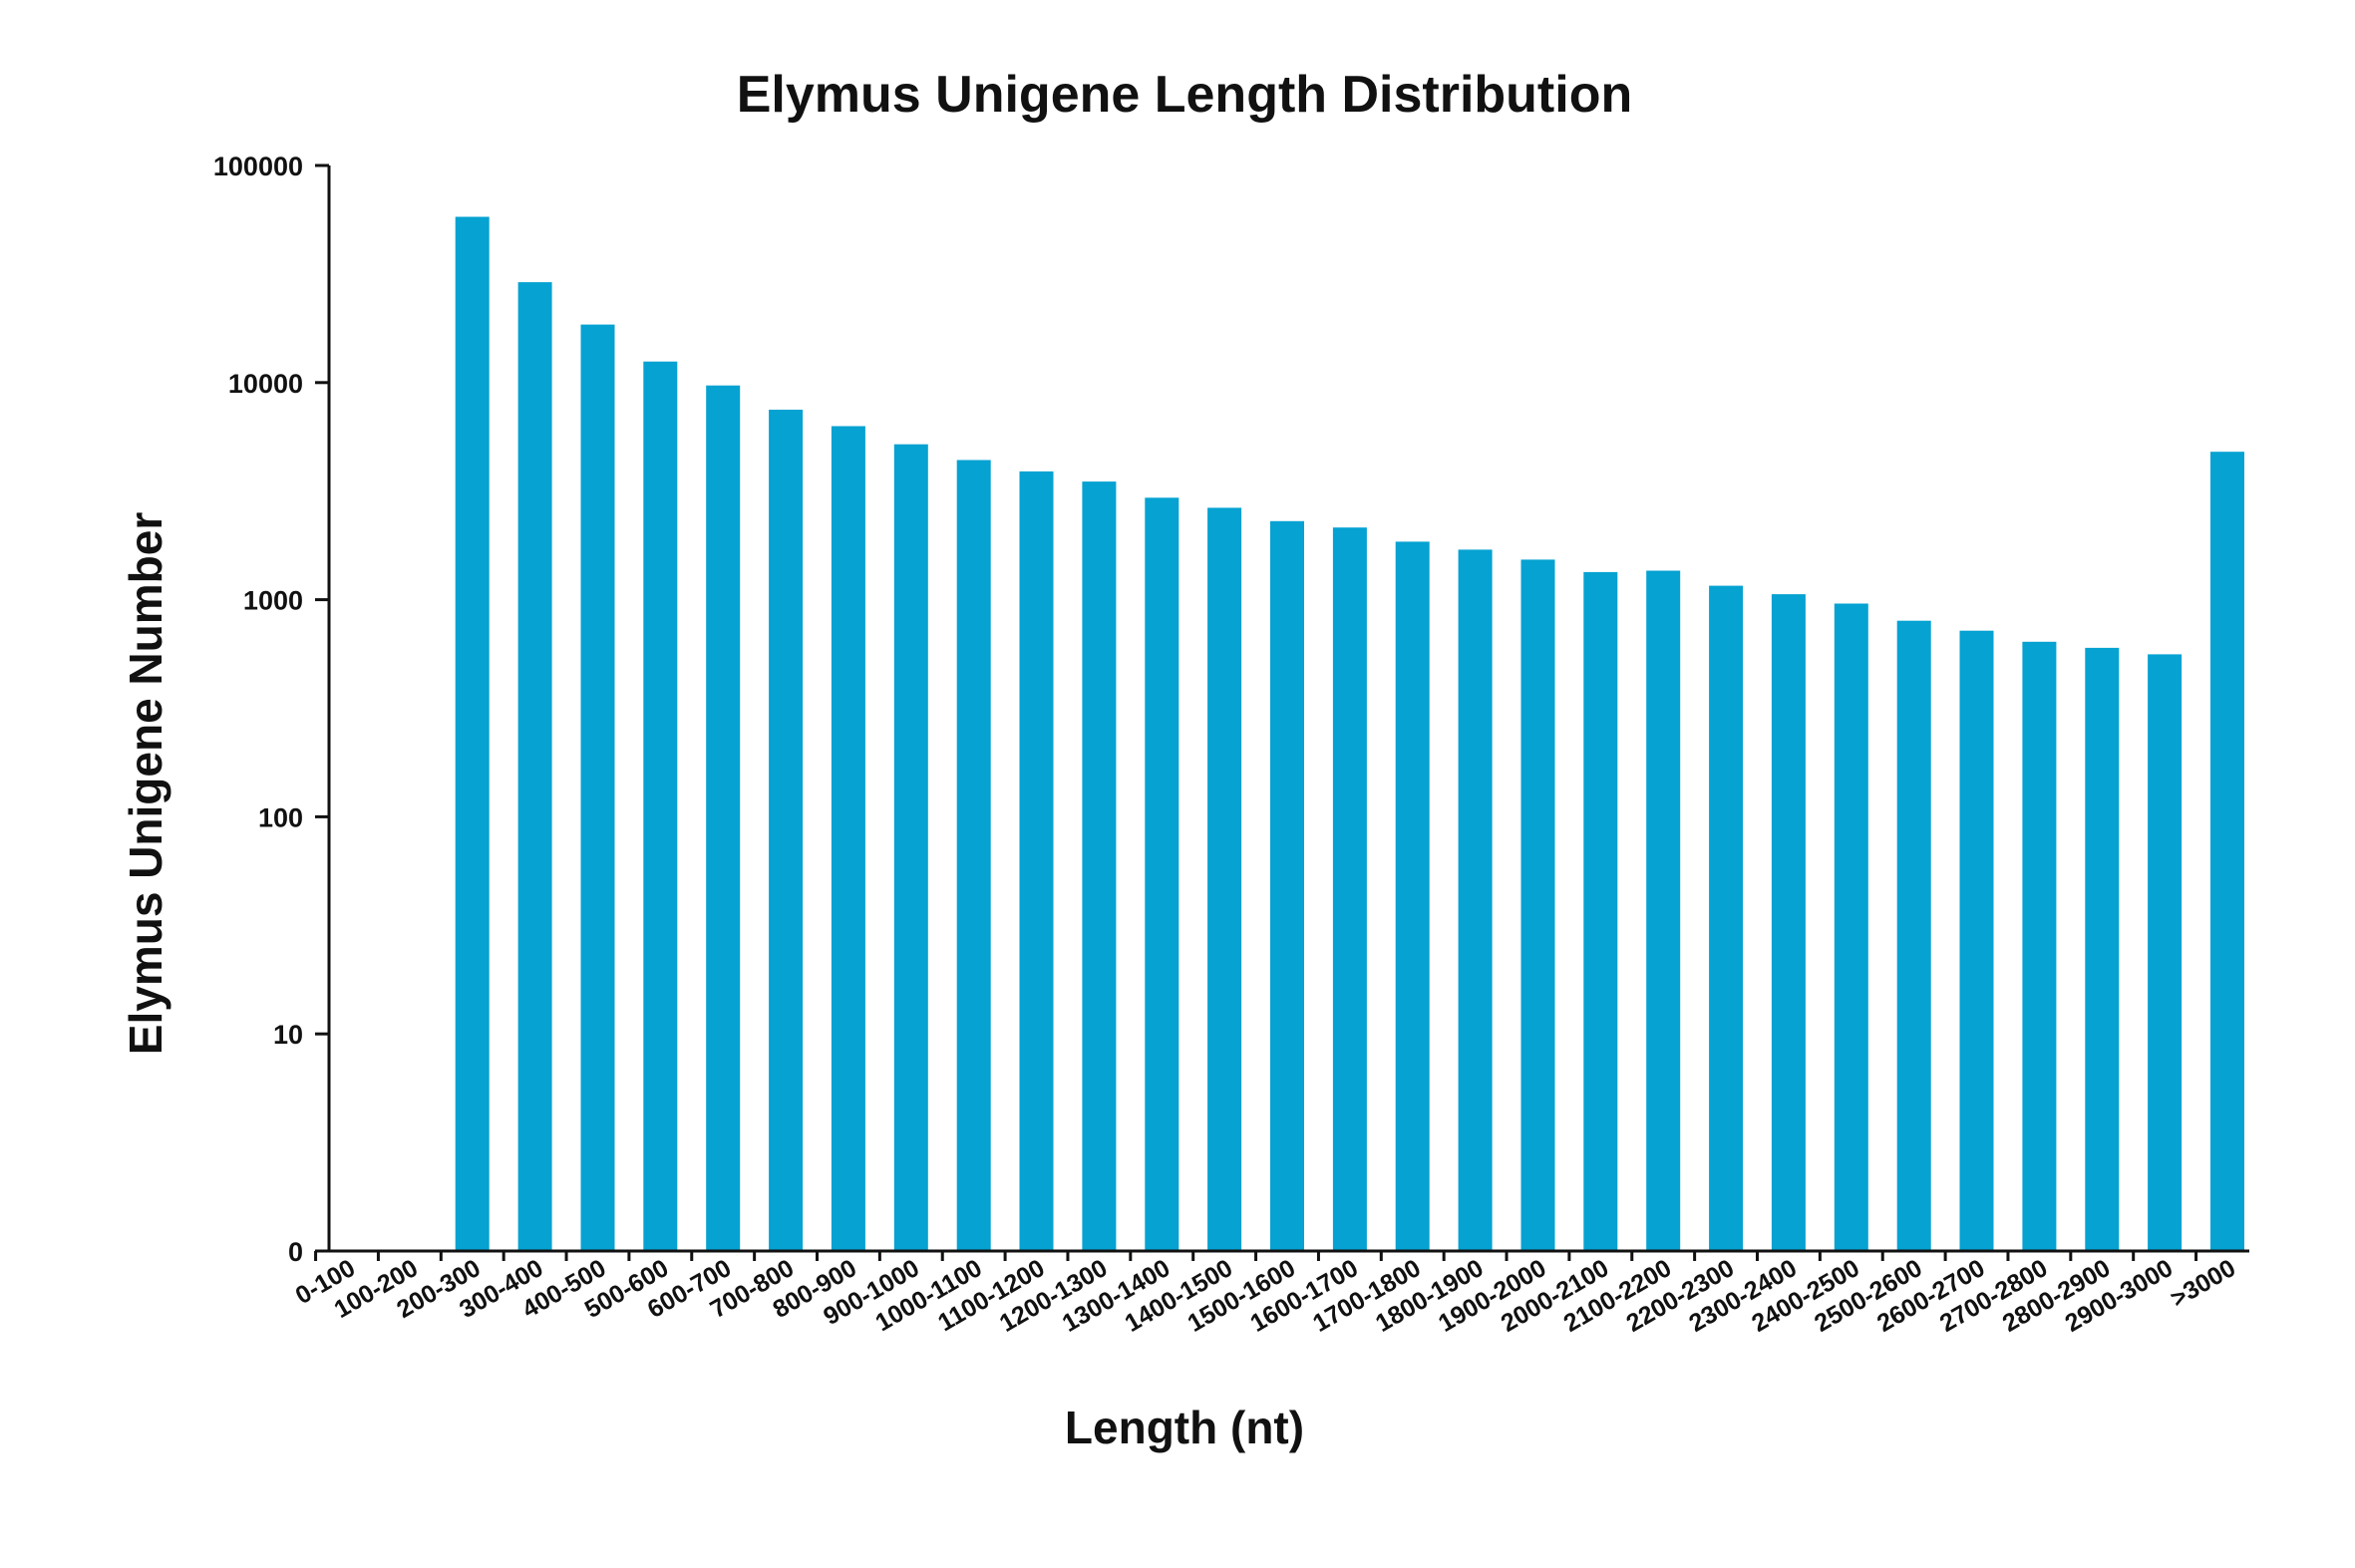 This screenshot has width=2355, height=1568. Describe the element at coordinates (145, 784) in the screenshot. I see `y-axis-title: Elymus Unigene Number` at that location.